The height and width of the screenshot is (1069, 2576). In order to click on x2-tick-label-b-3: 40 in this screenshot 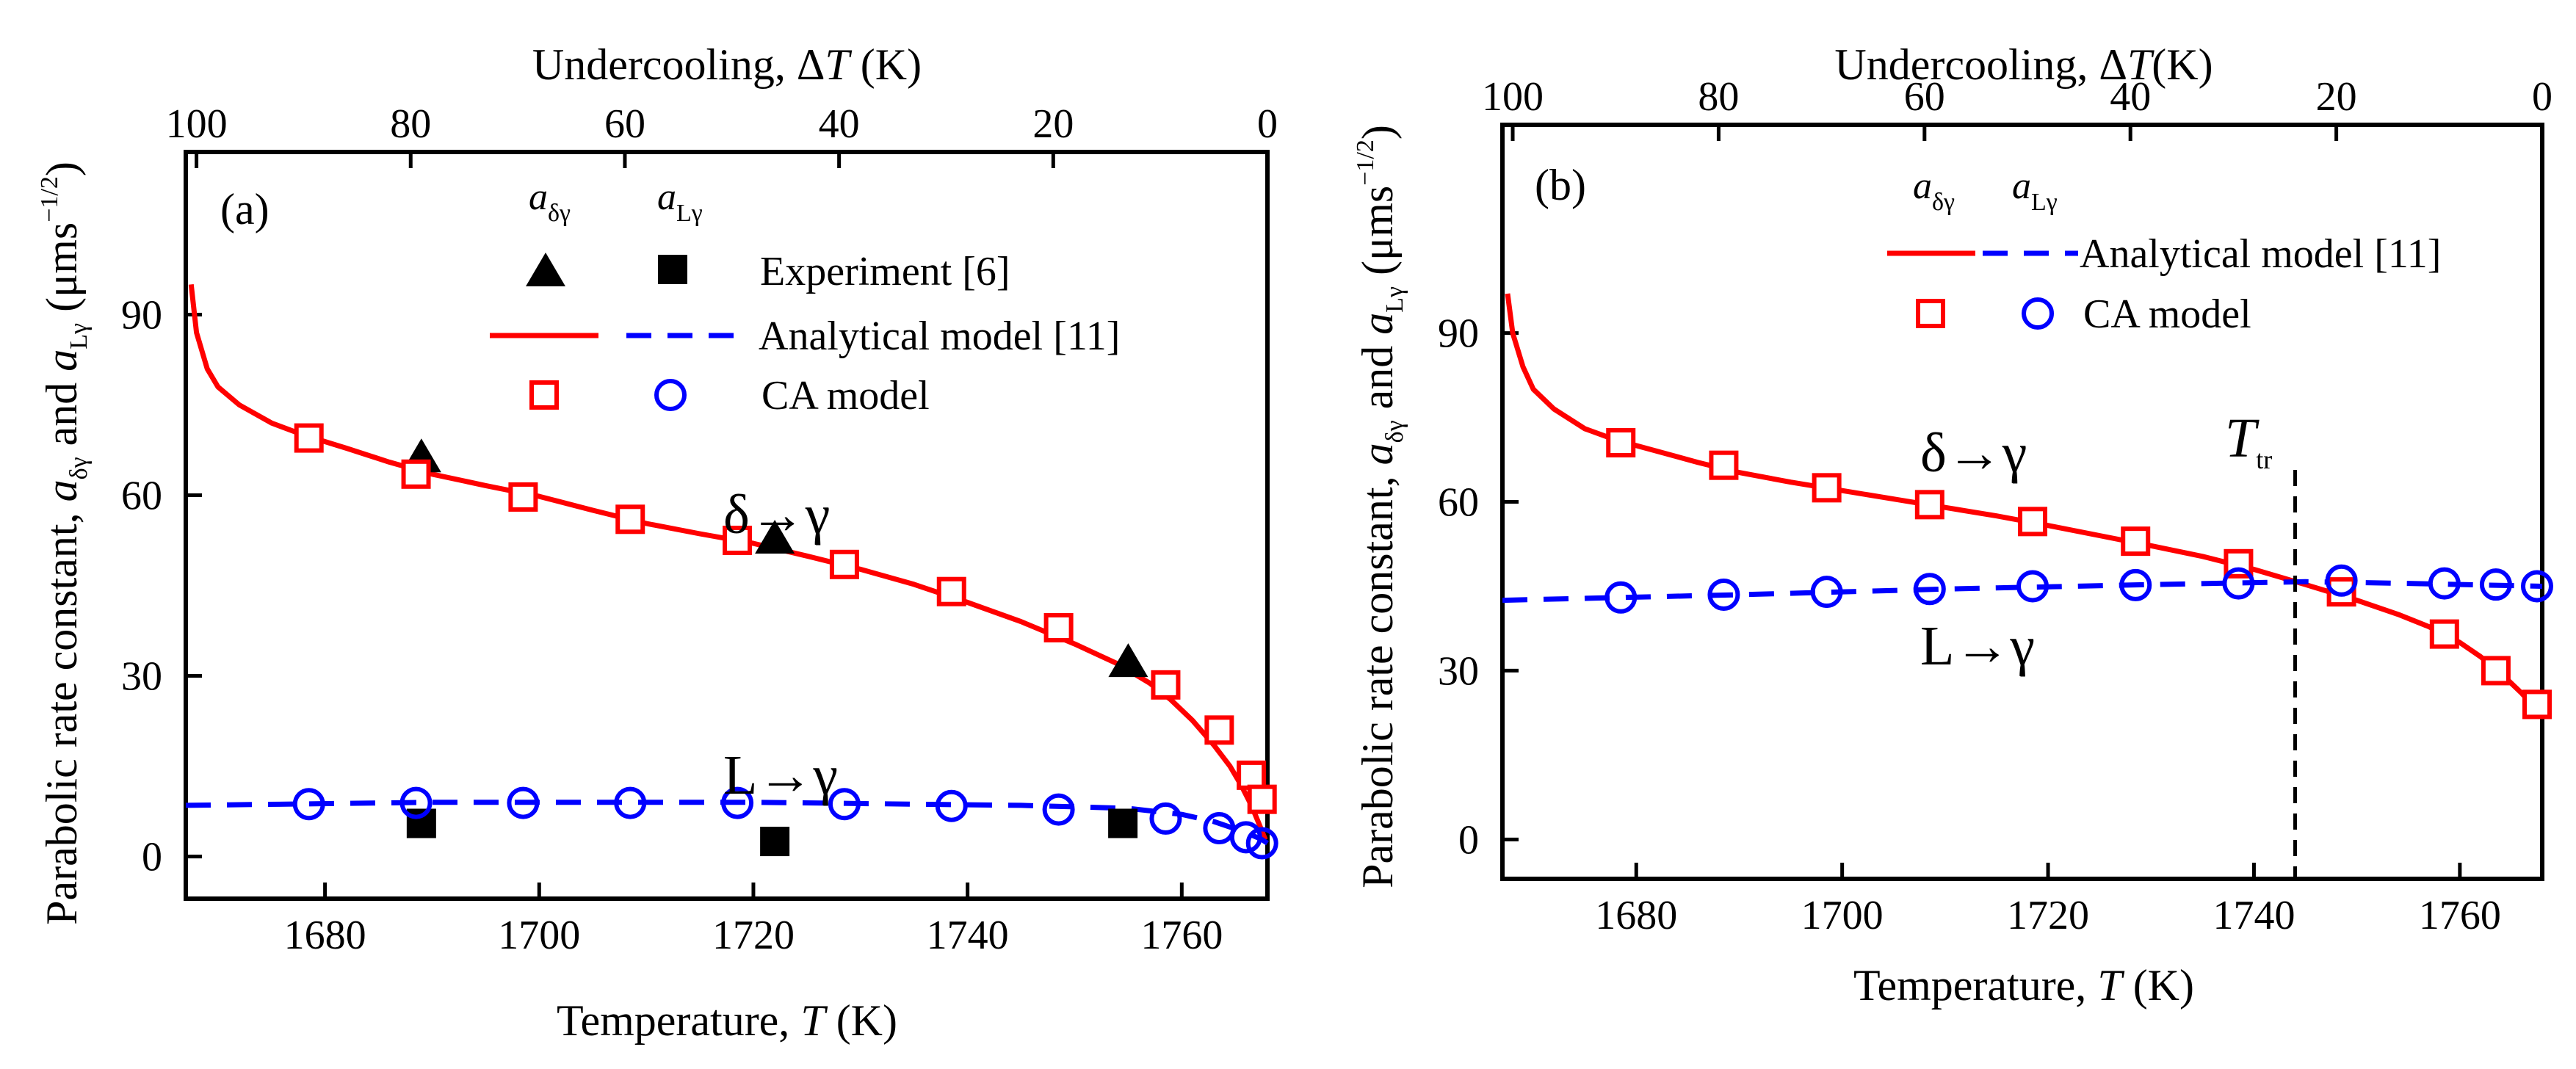, I will do `click(2130, 97)`.